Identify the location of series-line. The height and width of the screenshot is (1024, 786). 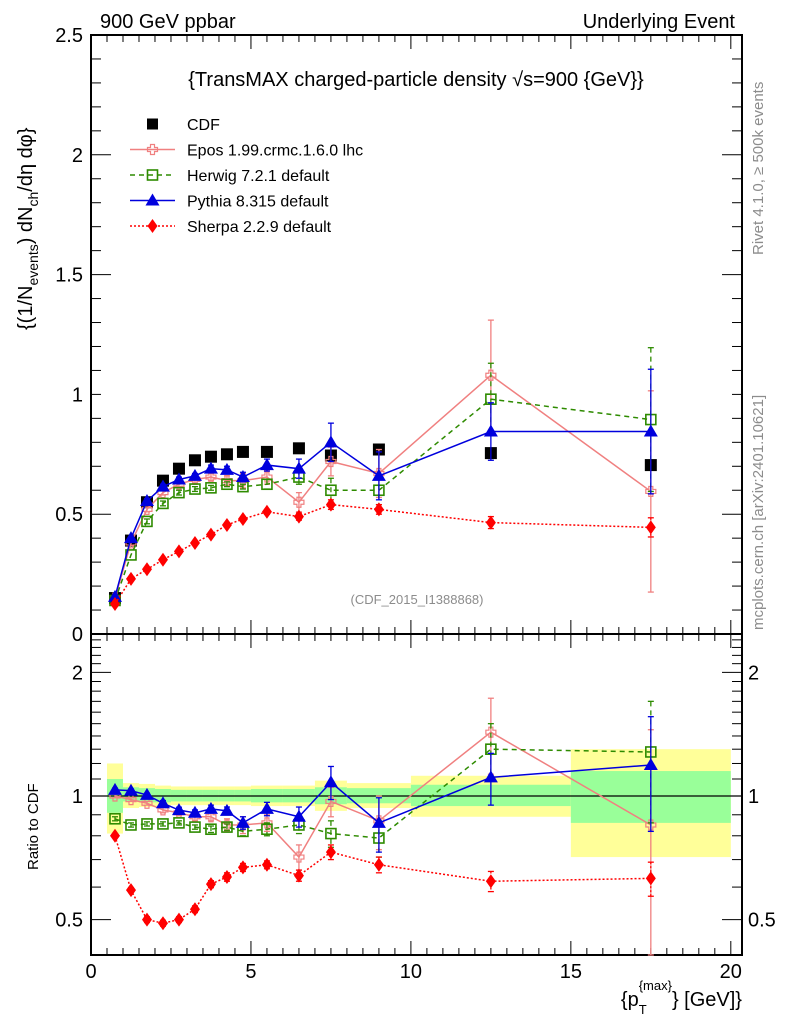
(382, 554).